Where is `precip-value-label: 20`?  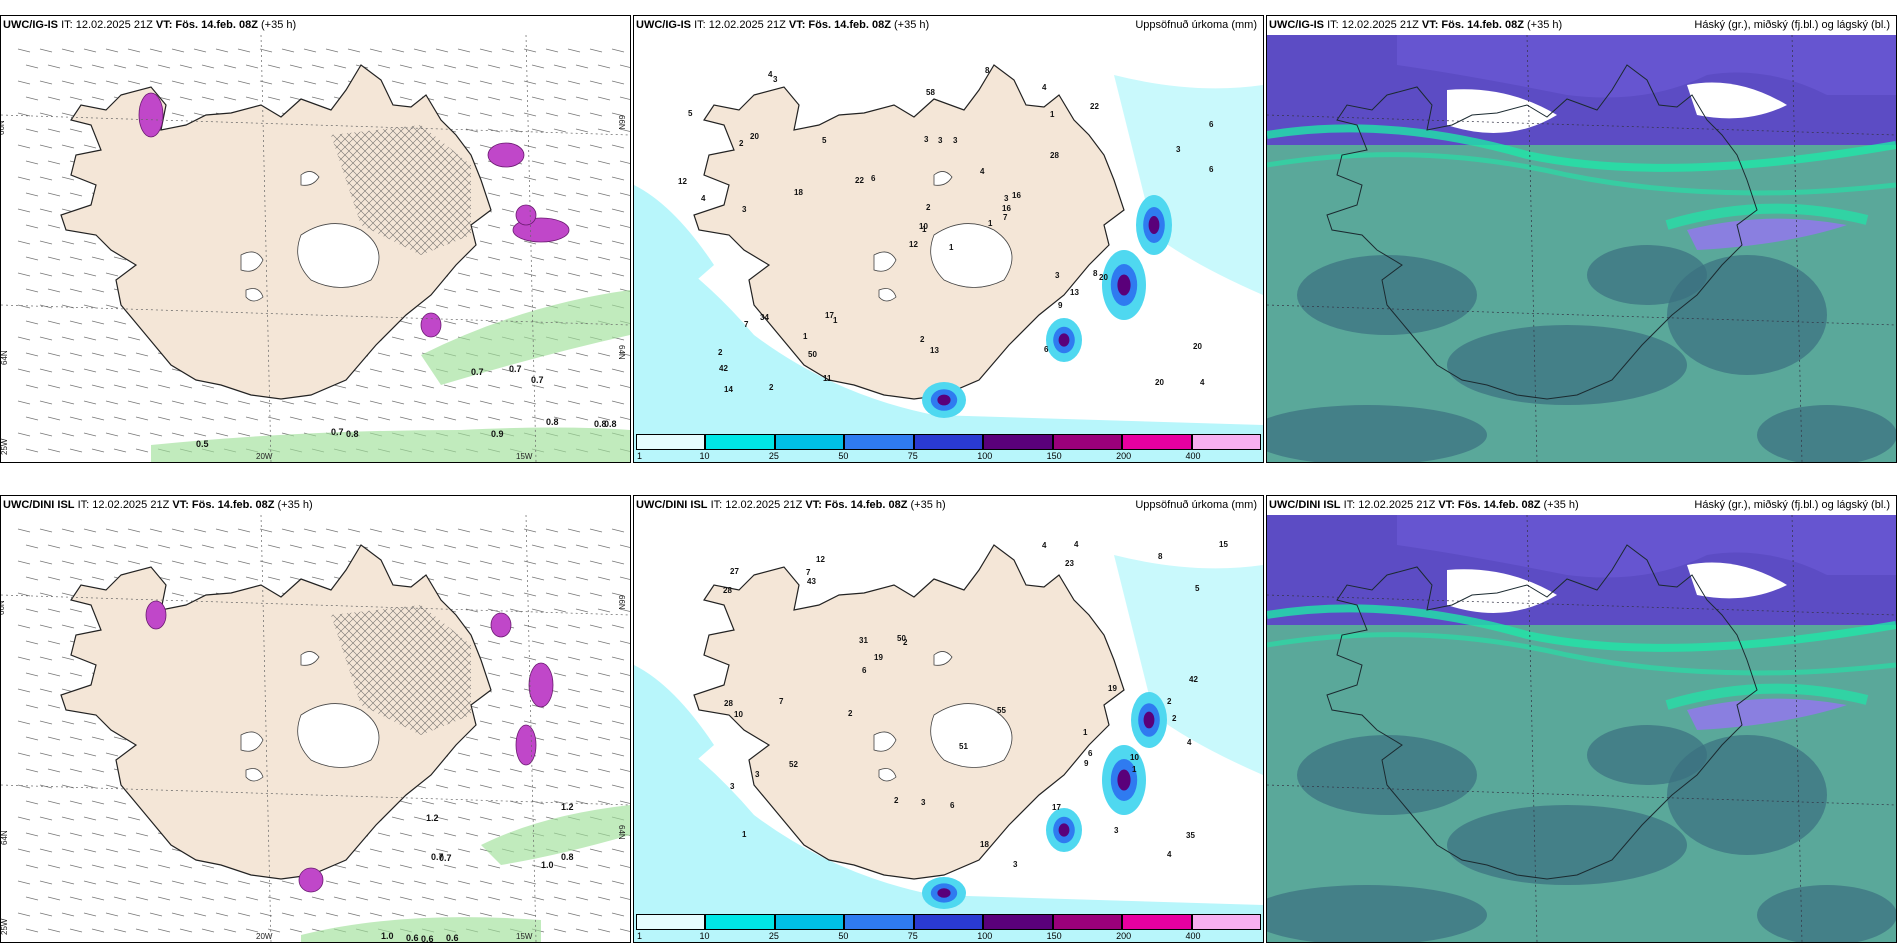 precip-value-label: 20 is located at coordinates (1197, 346).